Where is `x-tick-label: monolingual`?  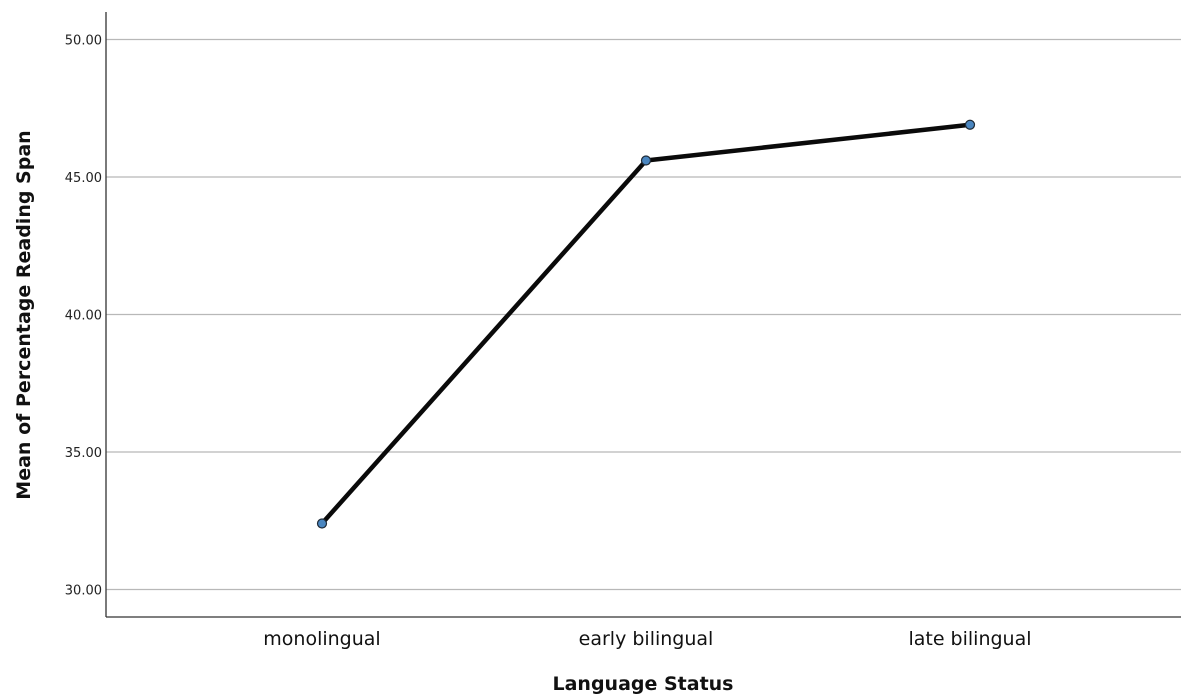 x-tick-label: monolingual is located at coordinates (321, 639).